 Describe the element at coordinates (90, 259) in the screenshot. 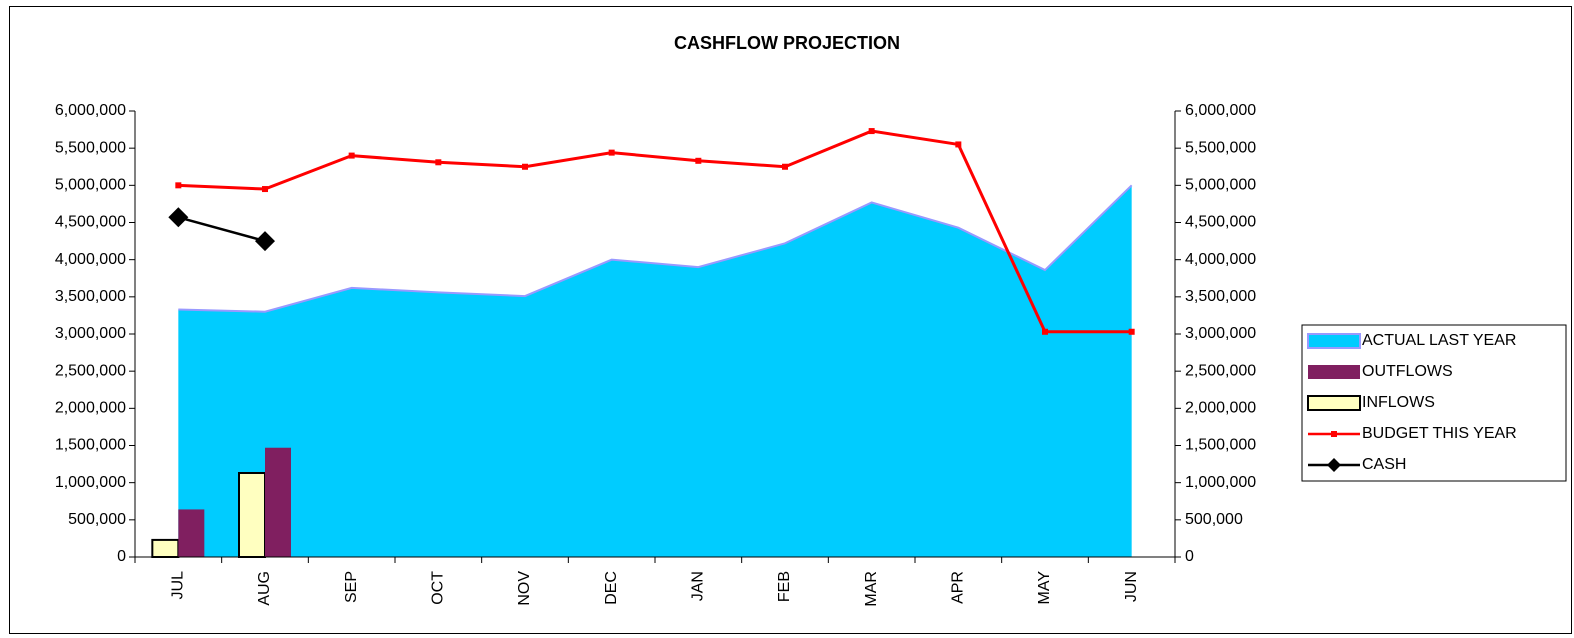

I see `y-tick-label: 4,000,000` at that location.